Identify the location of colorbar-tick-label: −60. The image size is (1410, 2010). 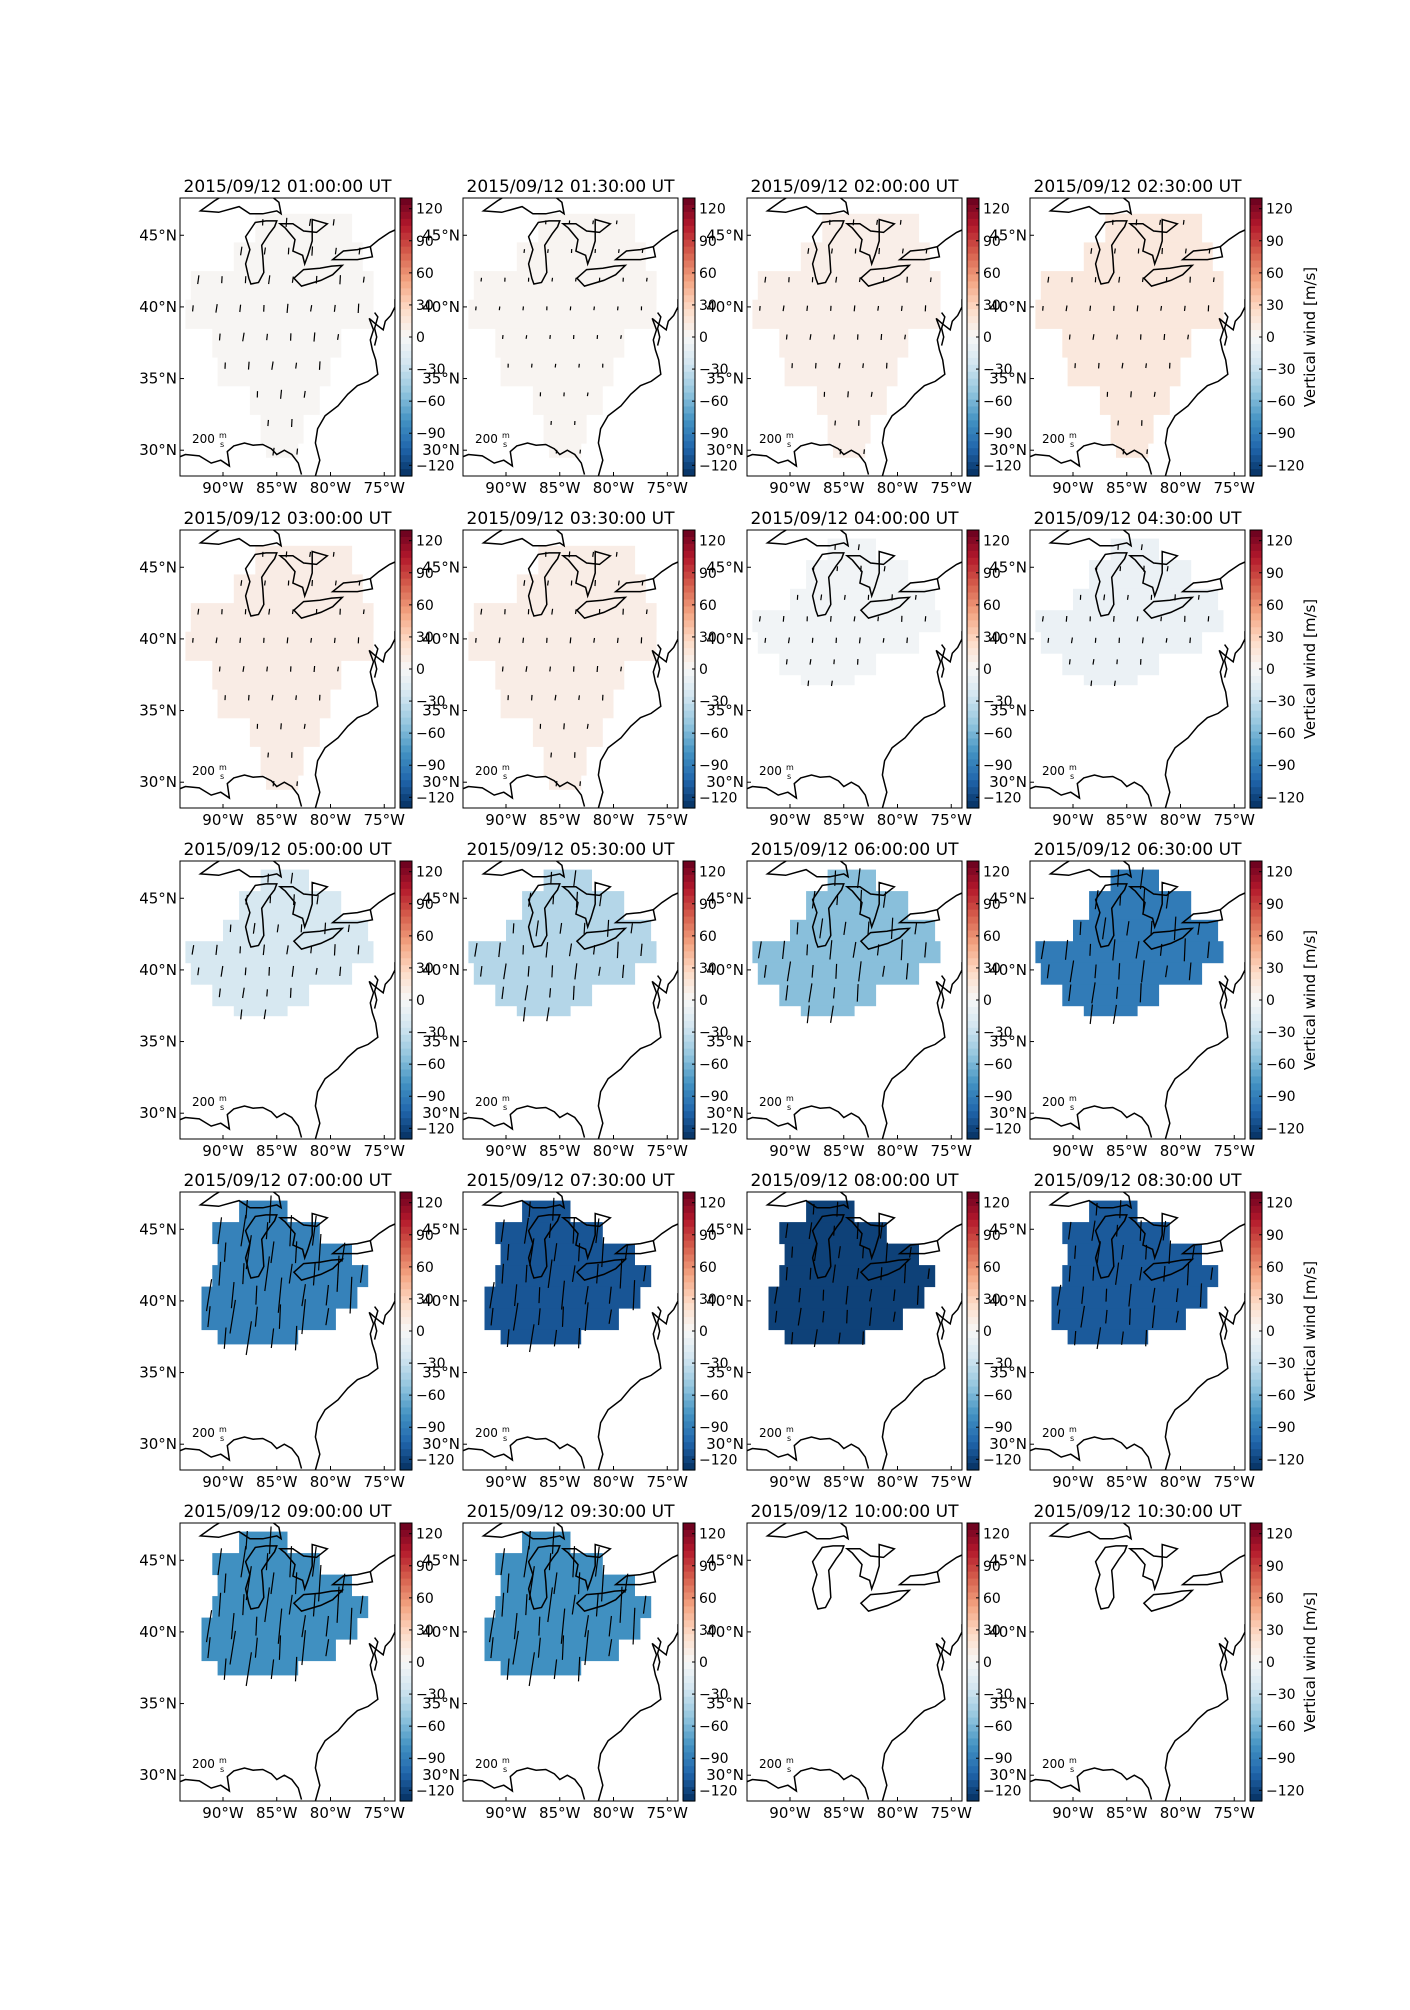
(714, 1727).